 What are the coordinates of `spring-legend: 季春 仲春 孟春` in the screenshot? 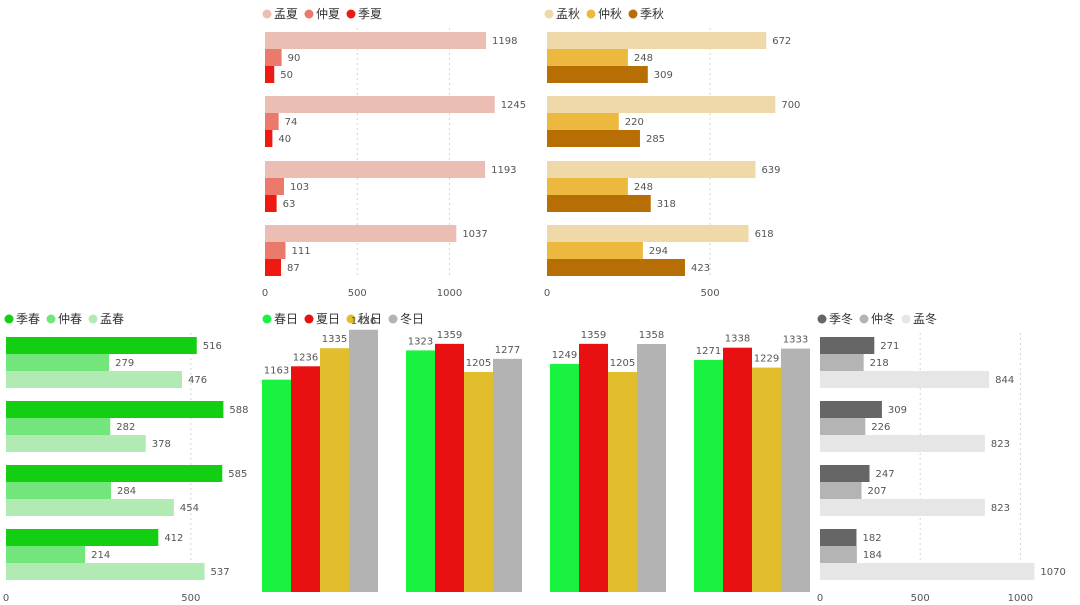 It's located at (64, 319).